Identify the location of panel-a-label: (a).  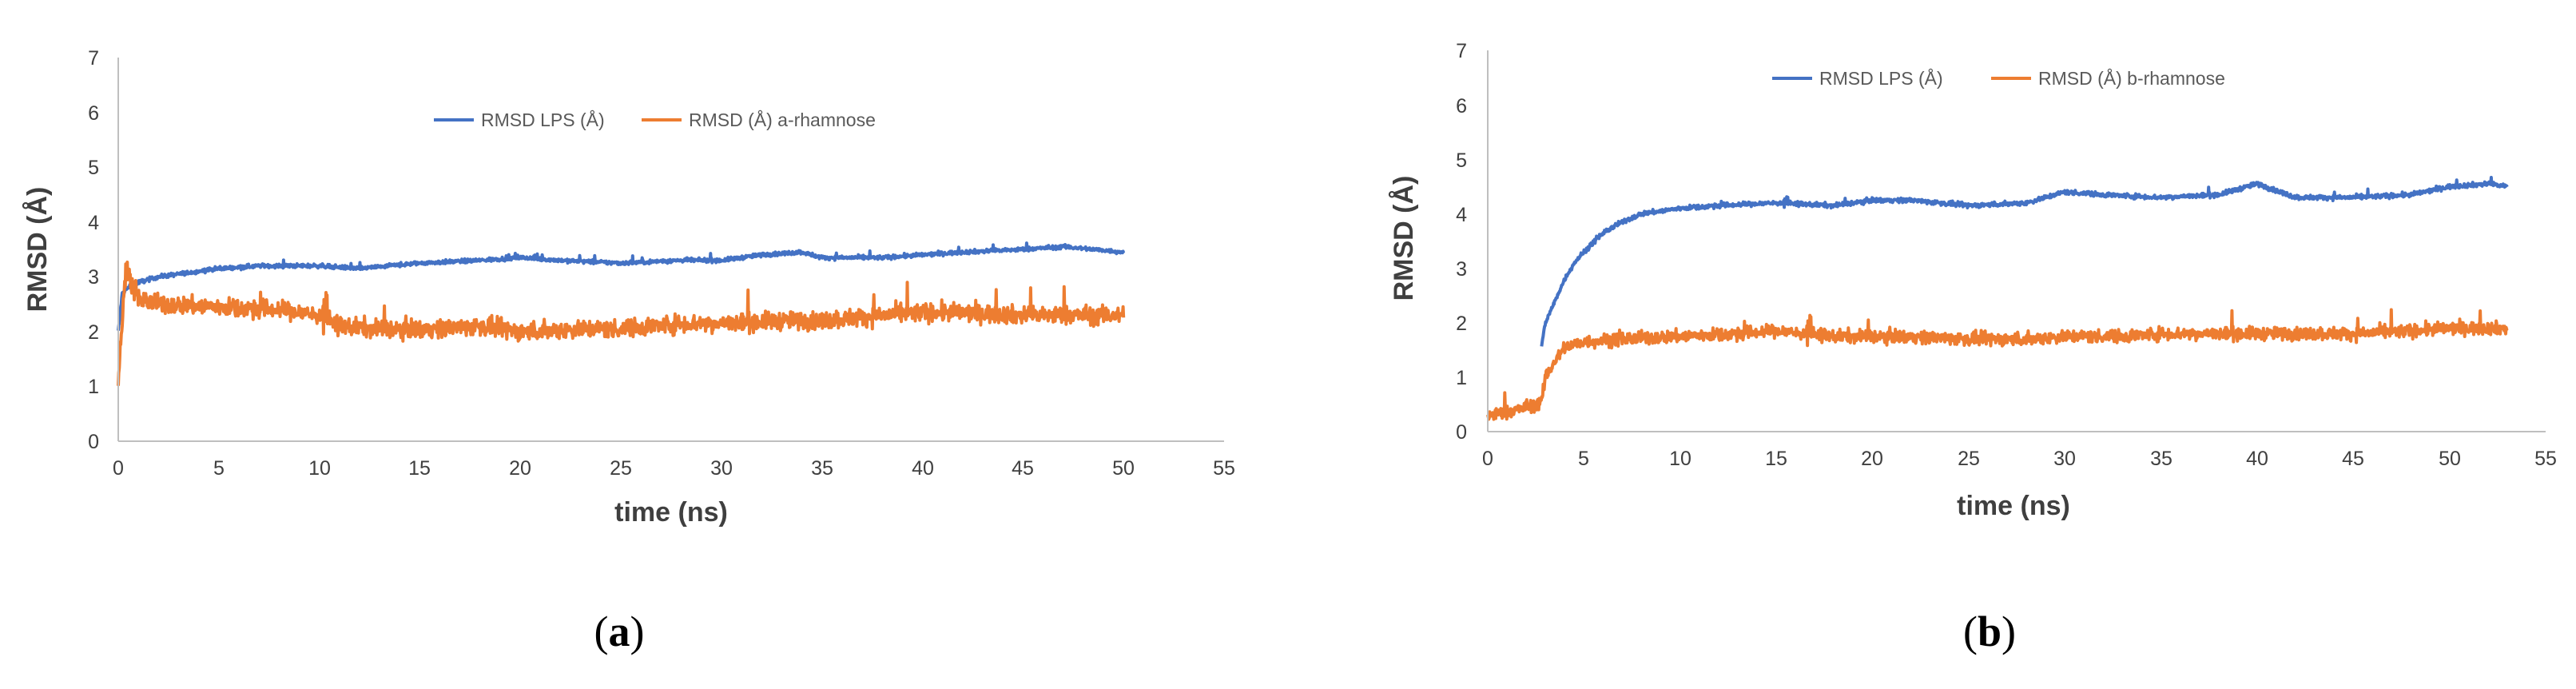
(619, 631).